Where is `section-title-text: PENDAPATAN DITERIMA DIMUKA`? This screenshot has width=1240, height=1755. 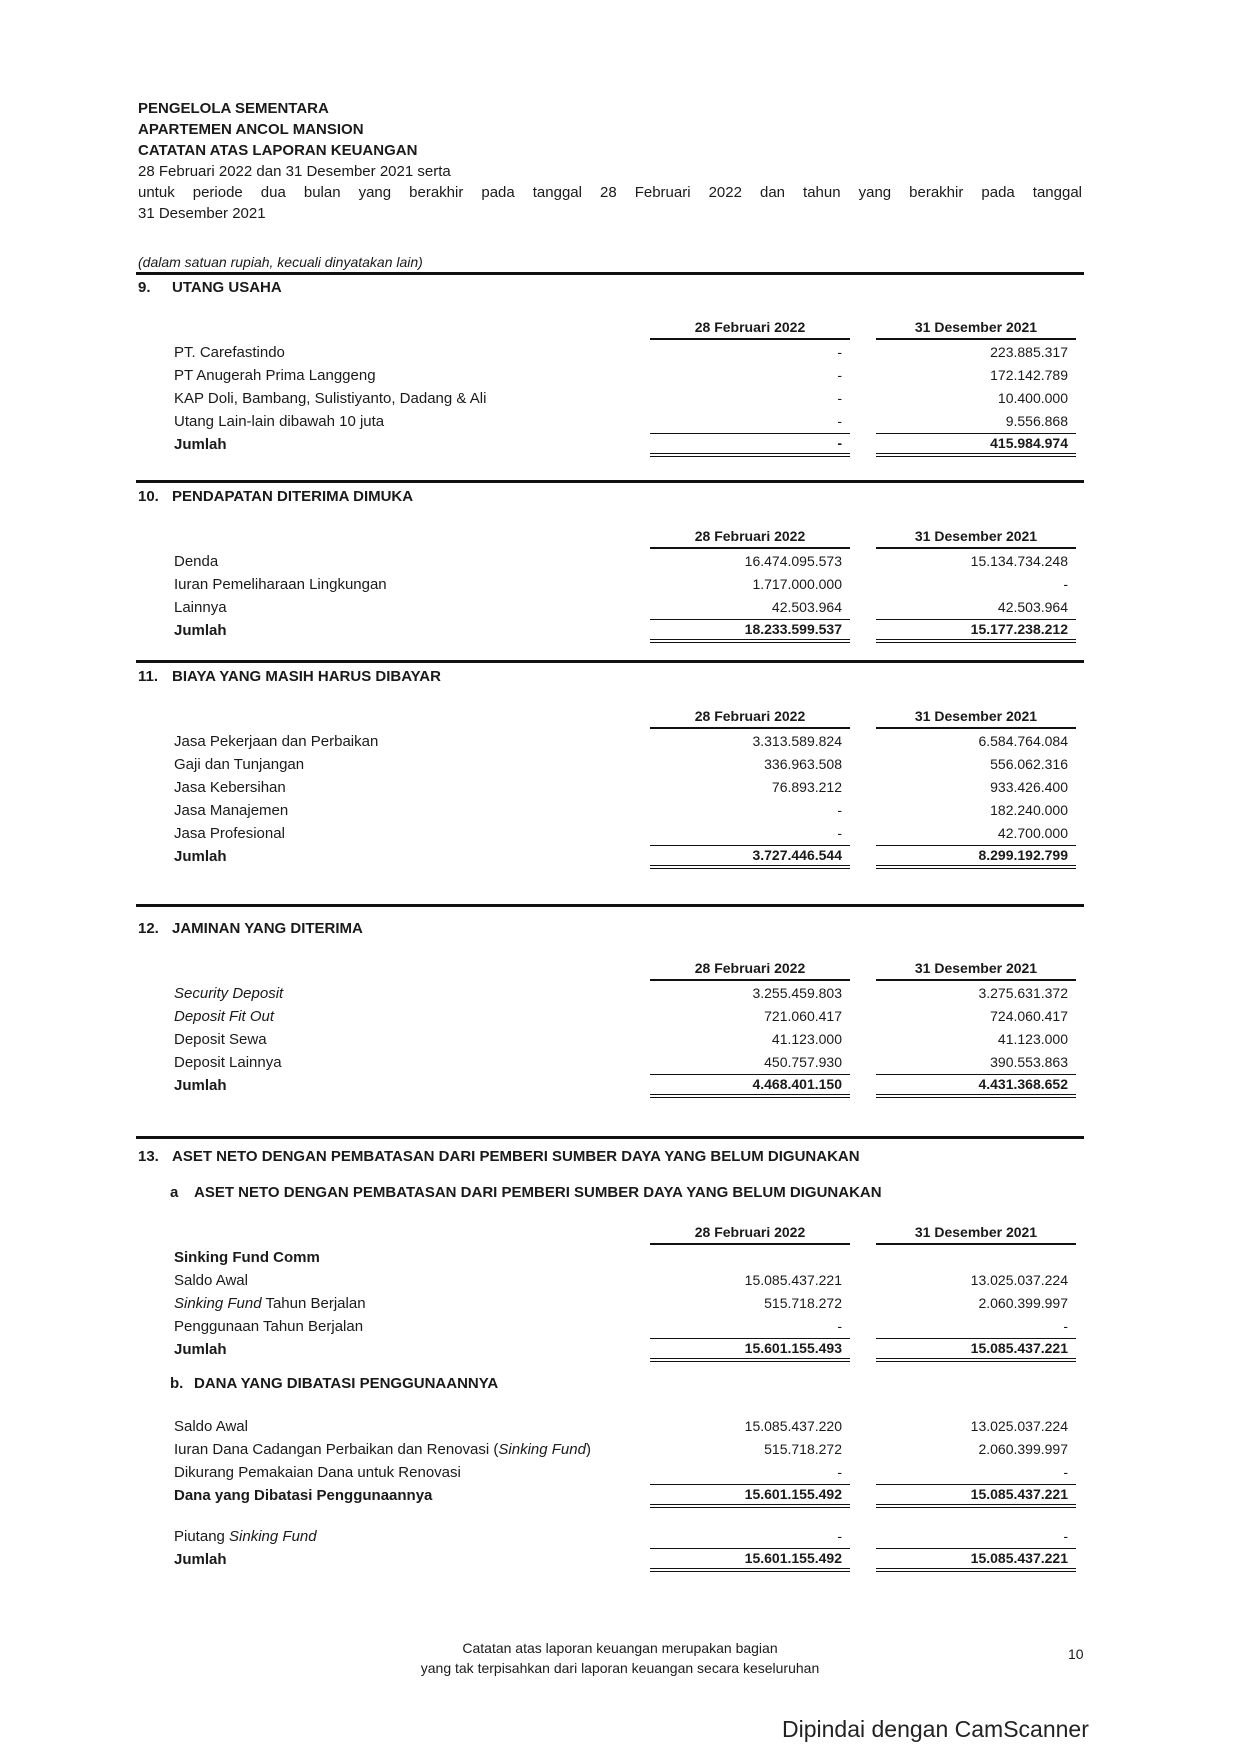
section-title-text: PENDAPATAN DITERIMA DIMUKA is located at coordinates (293, 496).